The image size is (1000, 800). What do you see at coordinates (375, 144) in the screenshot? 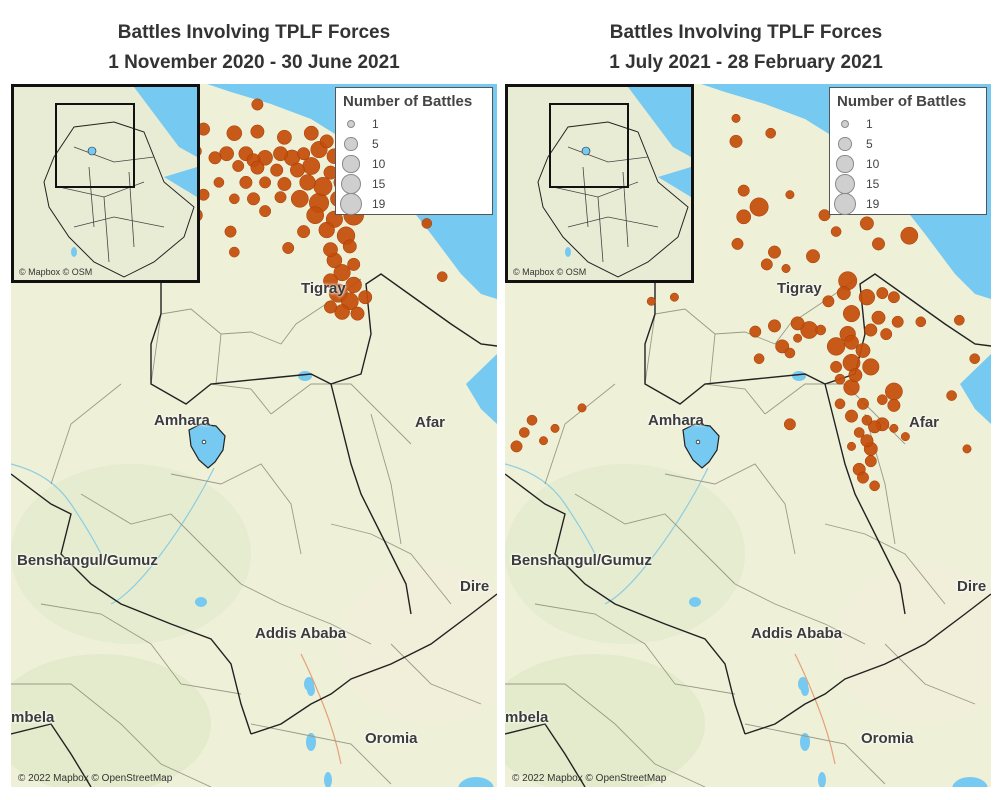
I see `legend-label: 5` at bounding box center [375, 144].